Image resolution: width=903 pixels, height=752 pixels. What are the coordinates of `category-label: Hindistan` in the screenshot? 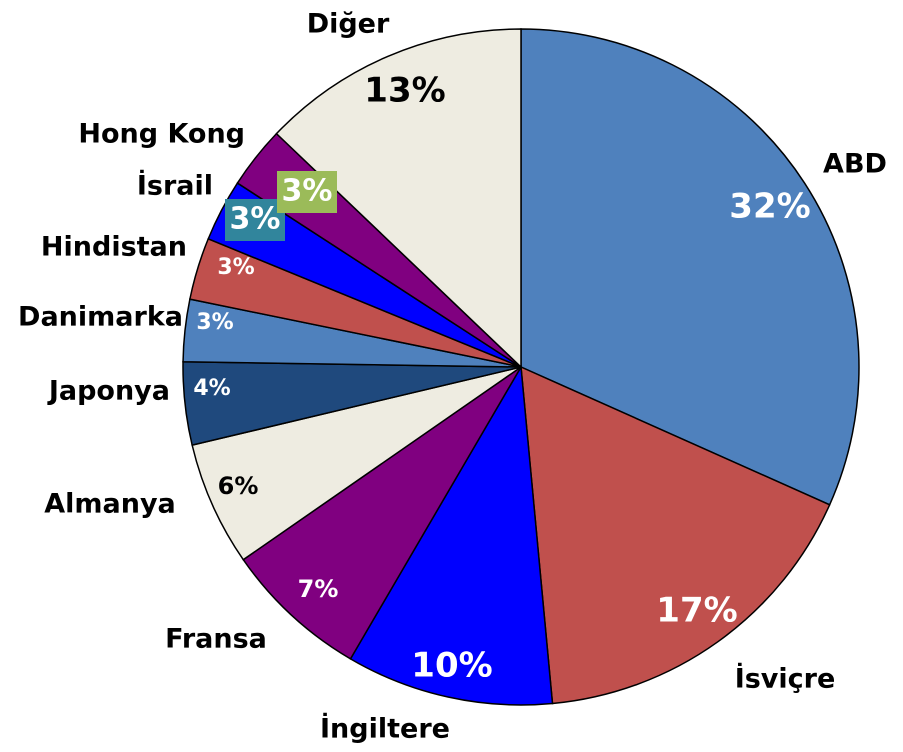 It's located at (114, 247).